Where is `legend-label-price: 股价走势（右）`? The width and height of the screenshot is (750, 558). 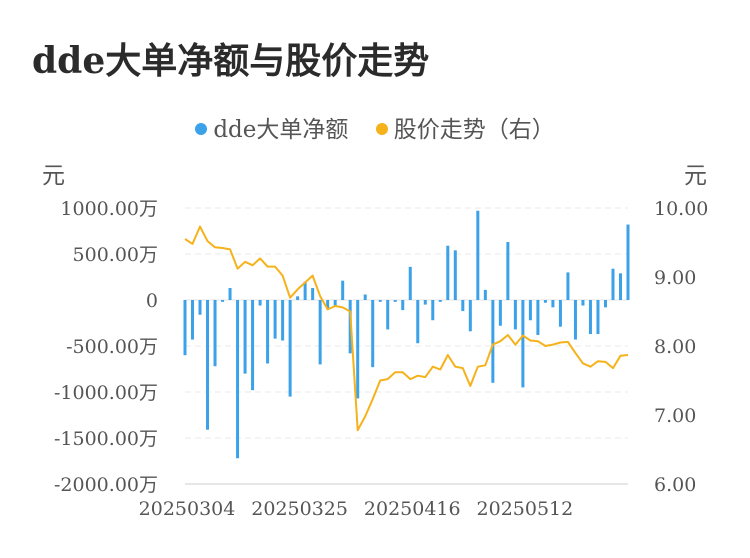
legend-label-price: 股价走势（右） is located at coordinates (474, 130).